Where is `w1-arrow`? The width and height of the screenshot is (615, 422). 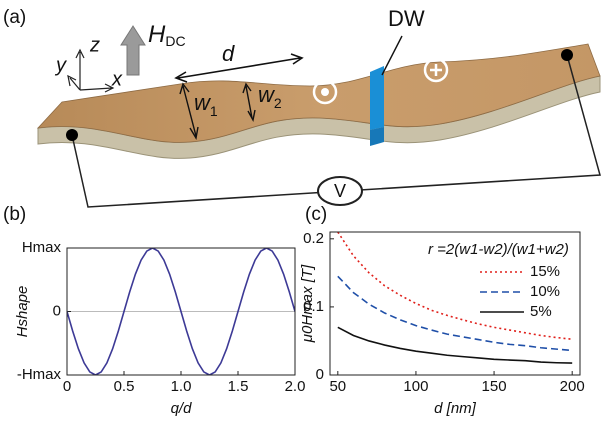
w1-arrow is located at coordinates (189, 111).